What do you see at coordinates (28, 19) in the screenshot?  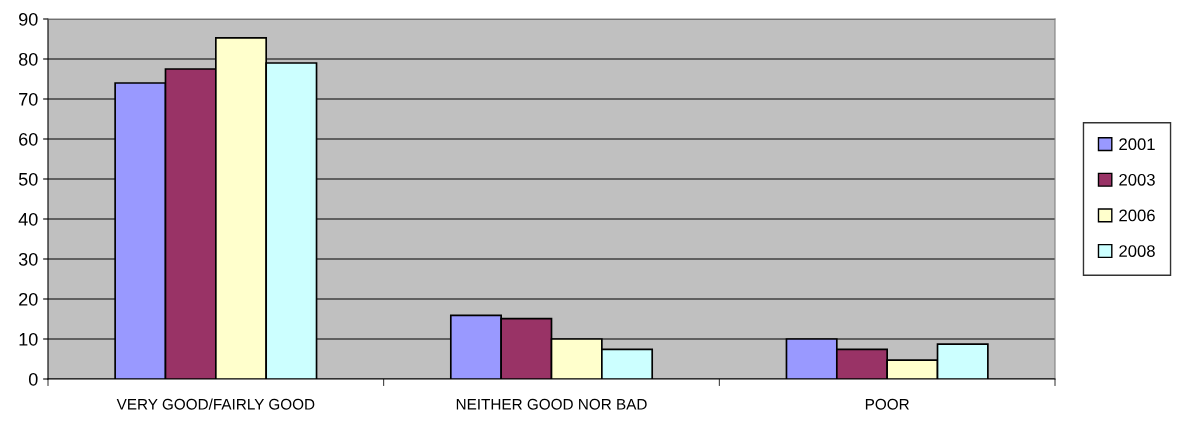 I see `y-tick-label: 90` at bounding box center [28, 19].